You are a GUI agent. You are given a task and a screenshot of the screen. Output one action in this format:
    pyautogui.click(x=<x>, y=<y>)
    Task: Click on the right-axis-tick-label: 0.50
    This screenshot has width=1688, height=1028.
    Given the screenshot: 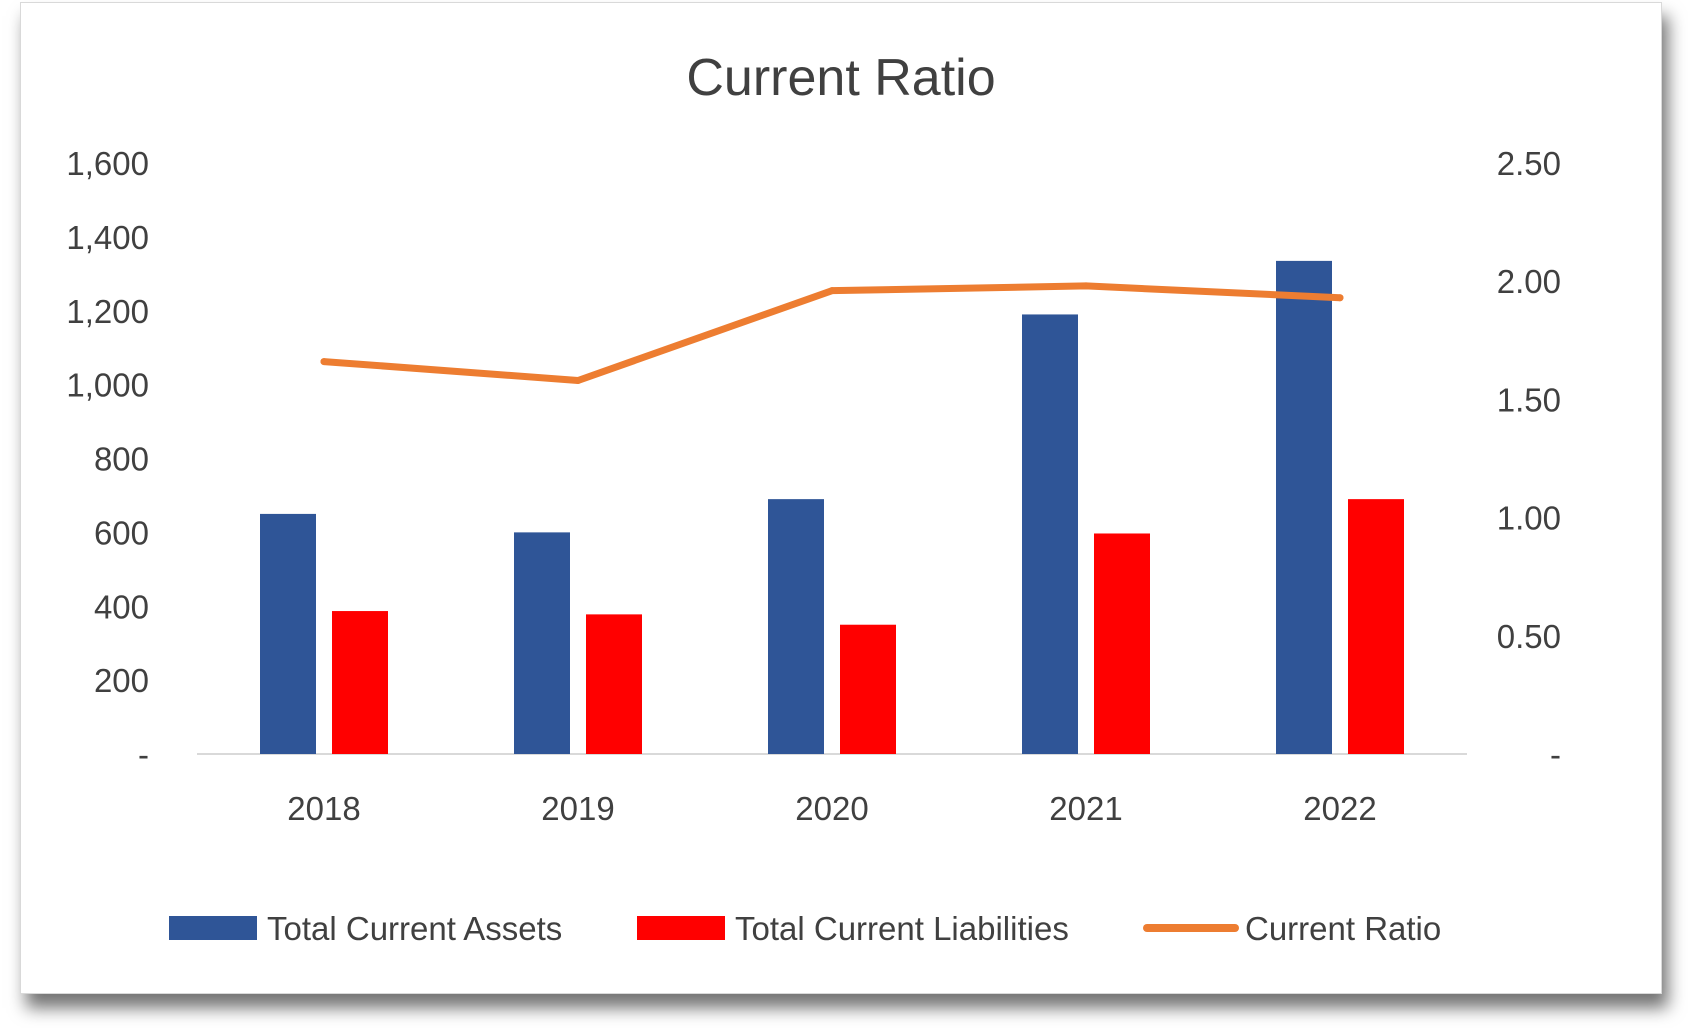 What is the action you would take?
    pyautogui.click(x=1529, y=636)
    